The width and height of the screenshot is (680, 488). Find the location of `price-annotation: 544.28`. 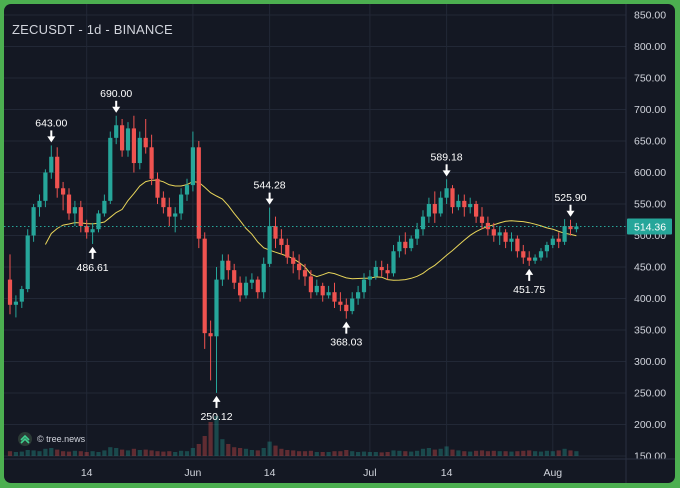

price-annotation: 544.28 is located at coordinates (270, 192).